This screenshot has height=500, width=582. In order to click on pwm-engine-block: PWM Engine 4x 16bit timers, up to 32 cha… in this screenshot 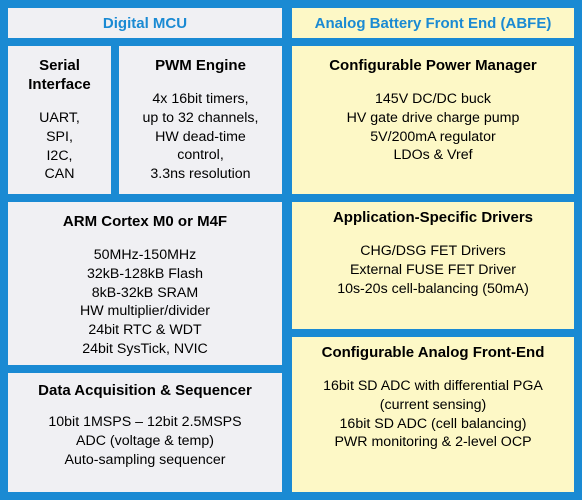, I will do `click(200, 120)`.